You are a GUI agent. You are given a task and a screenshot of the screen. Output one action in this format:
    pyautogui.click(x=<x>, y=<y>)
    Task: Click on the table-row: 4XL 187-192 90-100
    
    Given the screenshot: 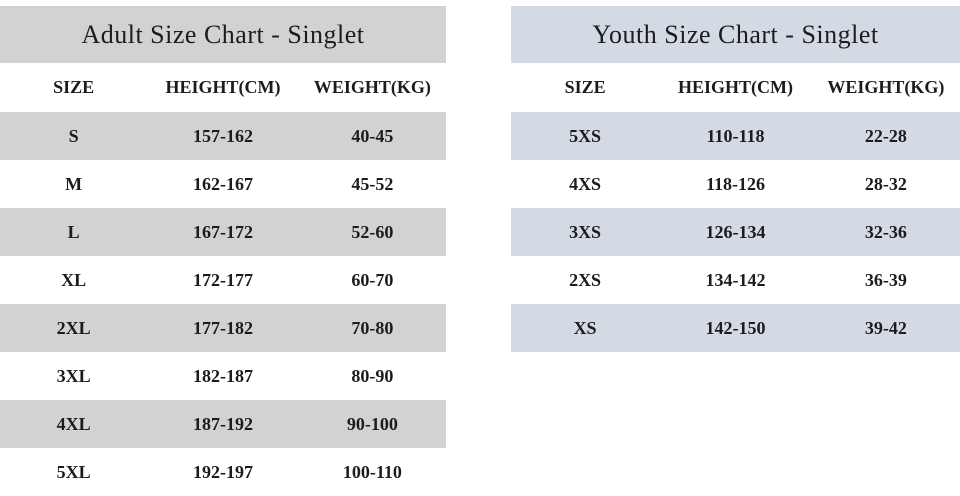 What is the action you would take?
    pyautogui.click(x=223, y=424)
    